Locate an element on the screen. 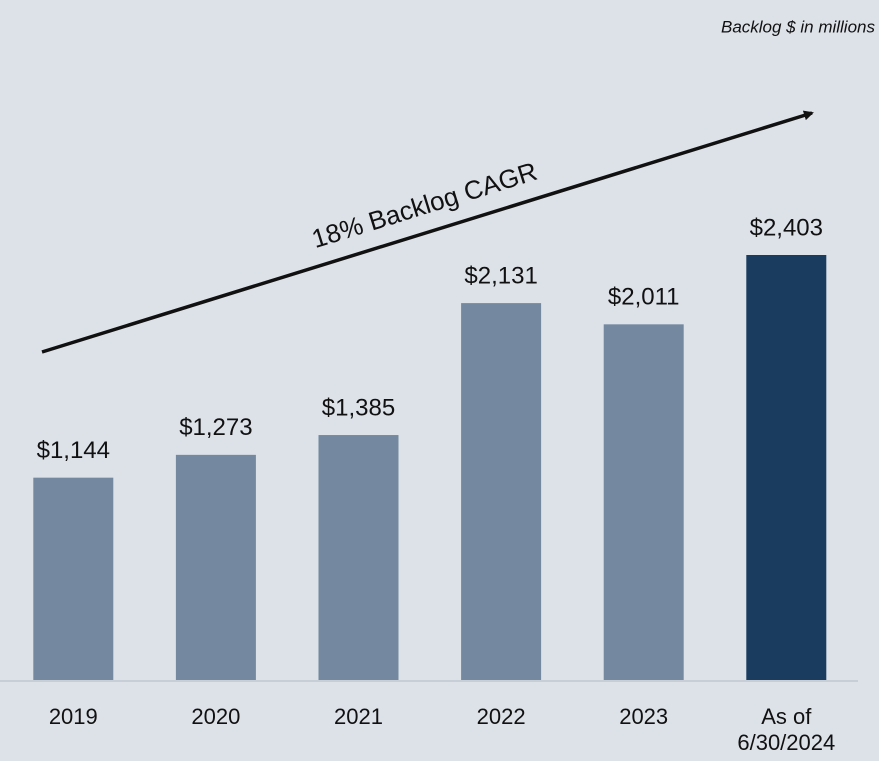 The image size is (879, 761). x-tick-label: 2023 is located at coordinates (644, 716).